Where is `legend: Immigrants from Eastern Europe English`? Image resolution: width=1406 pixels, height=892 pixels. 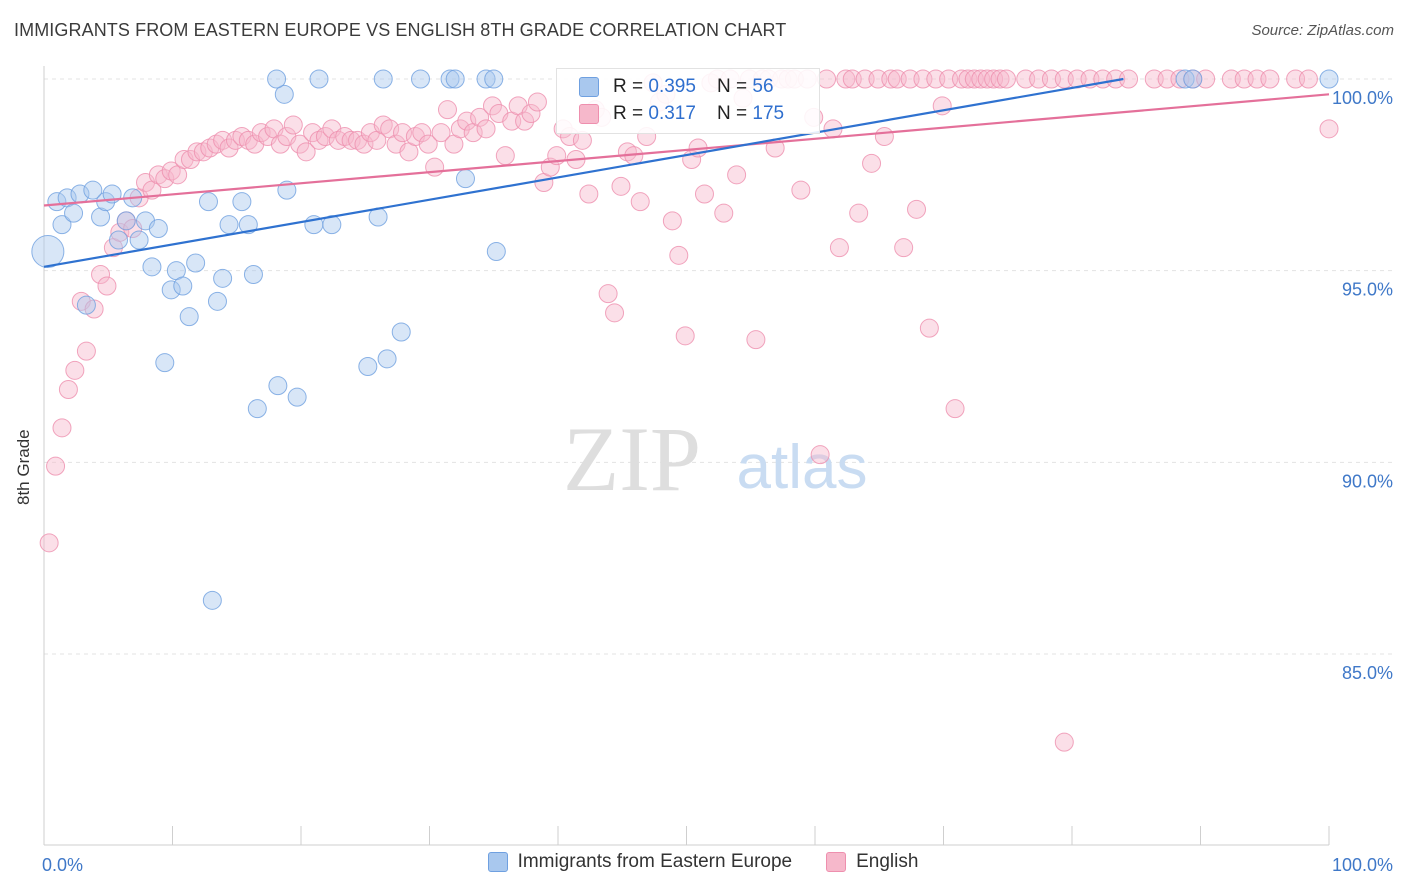
legend: Immigrants from Eastern Europe English is located at coordinates (703, 862).